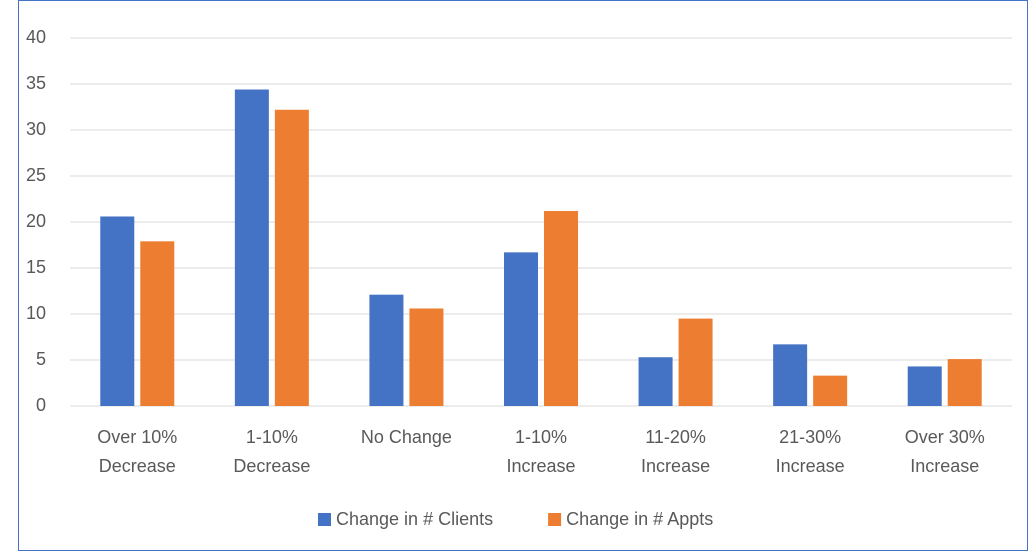 Image resolution: width=1029 pixels, height=552 pixels. I want to click on y-tick-label: 10, so click(36, 313).